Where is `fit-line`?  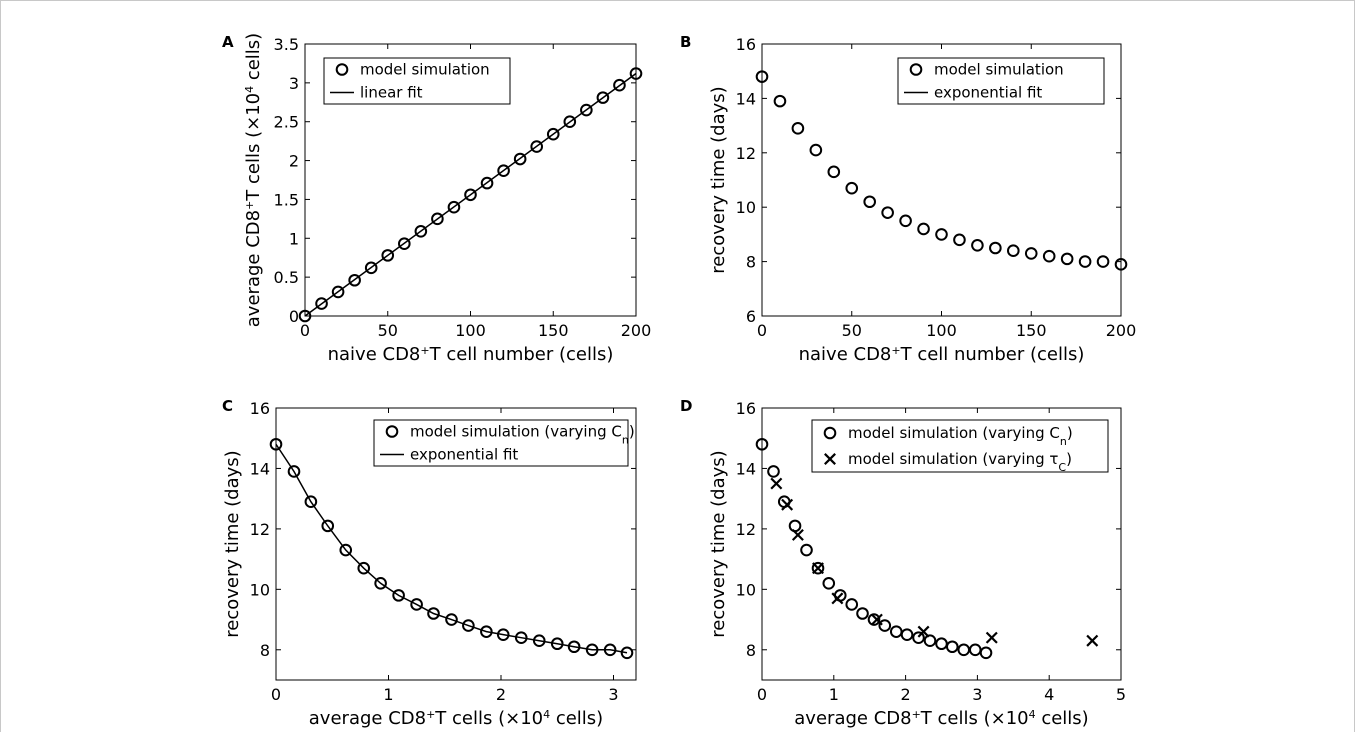
fit-line is located at coordinates (451, 548).